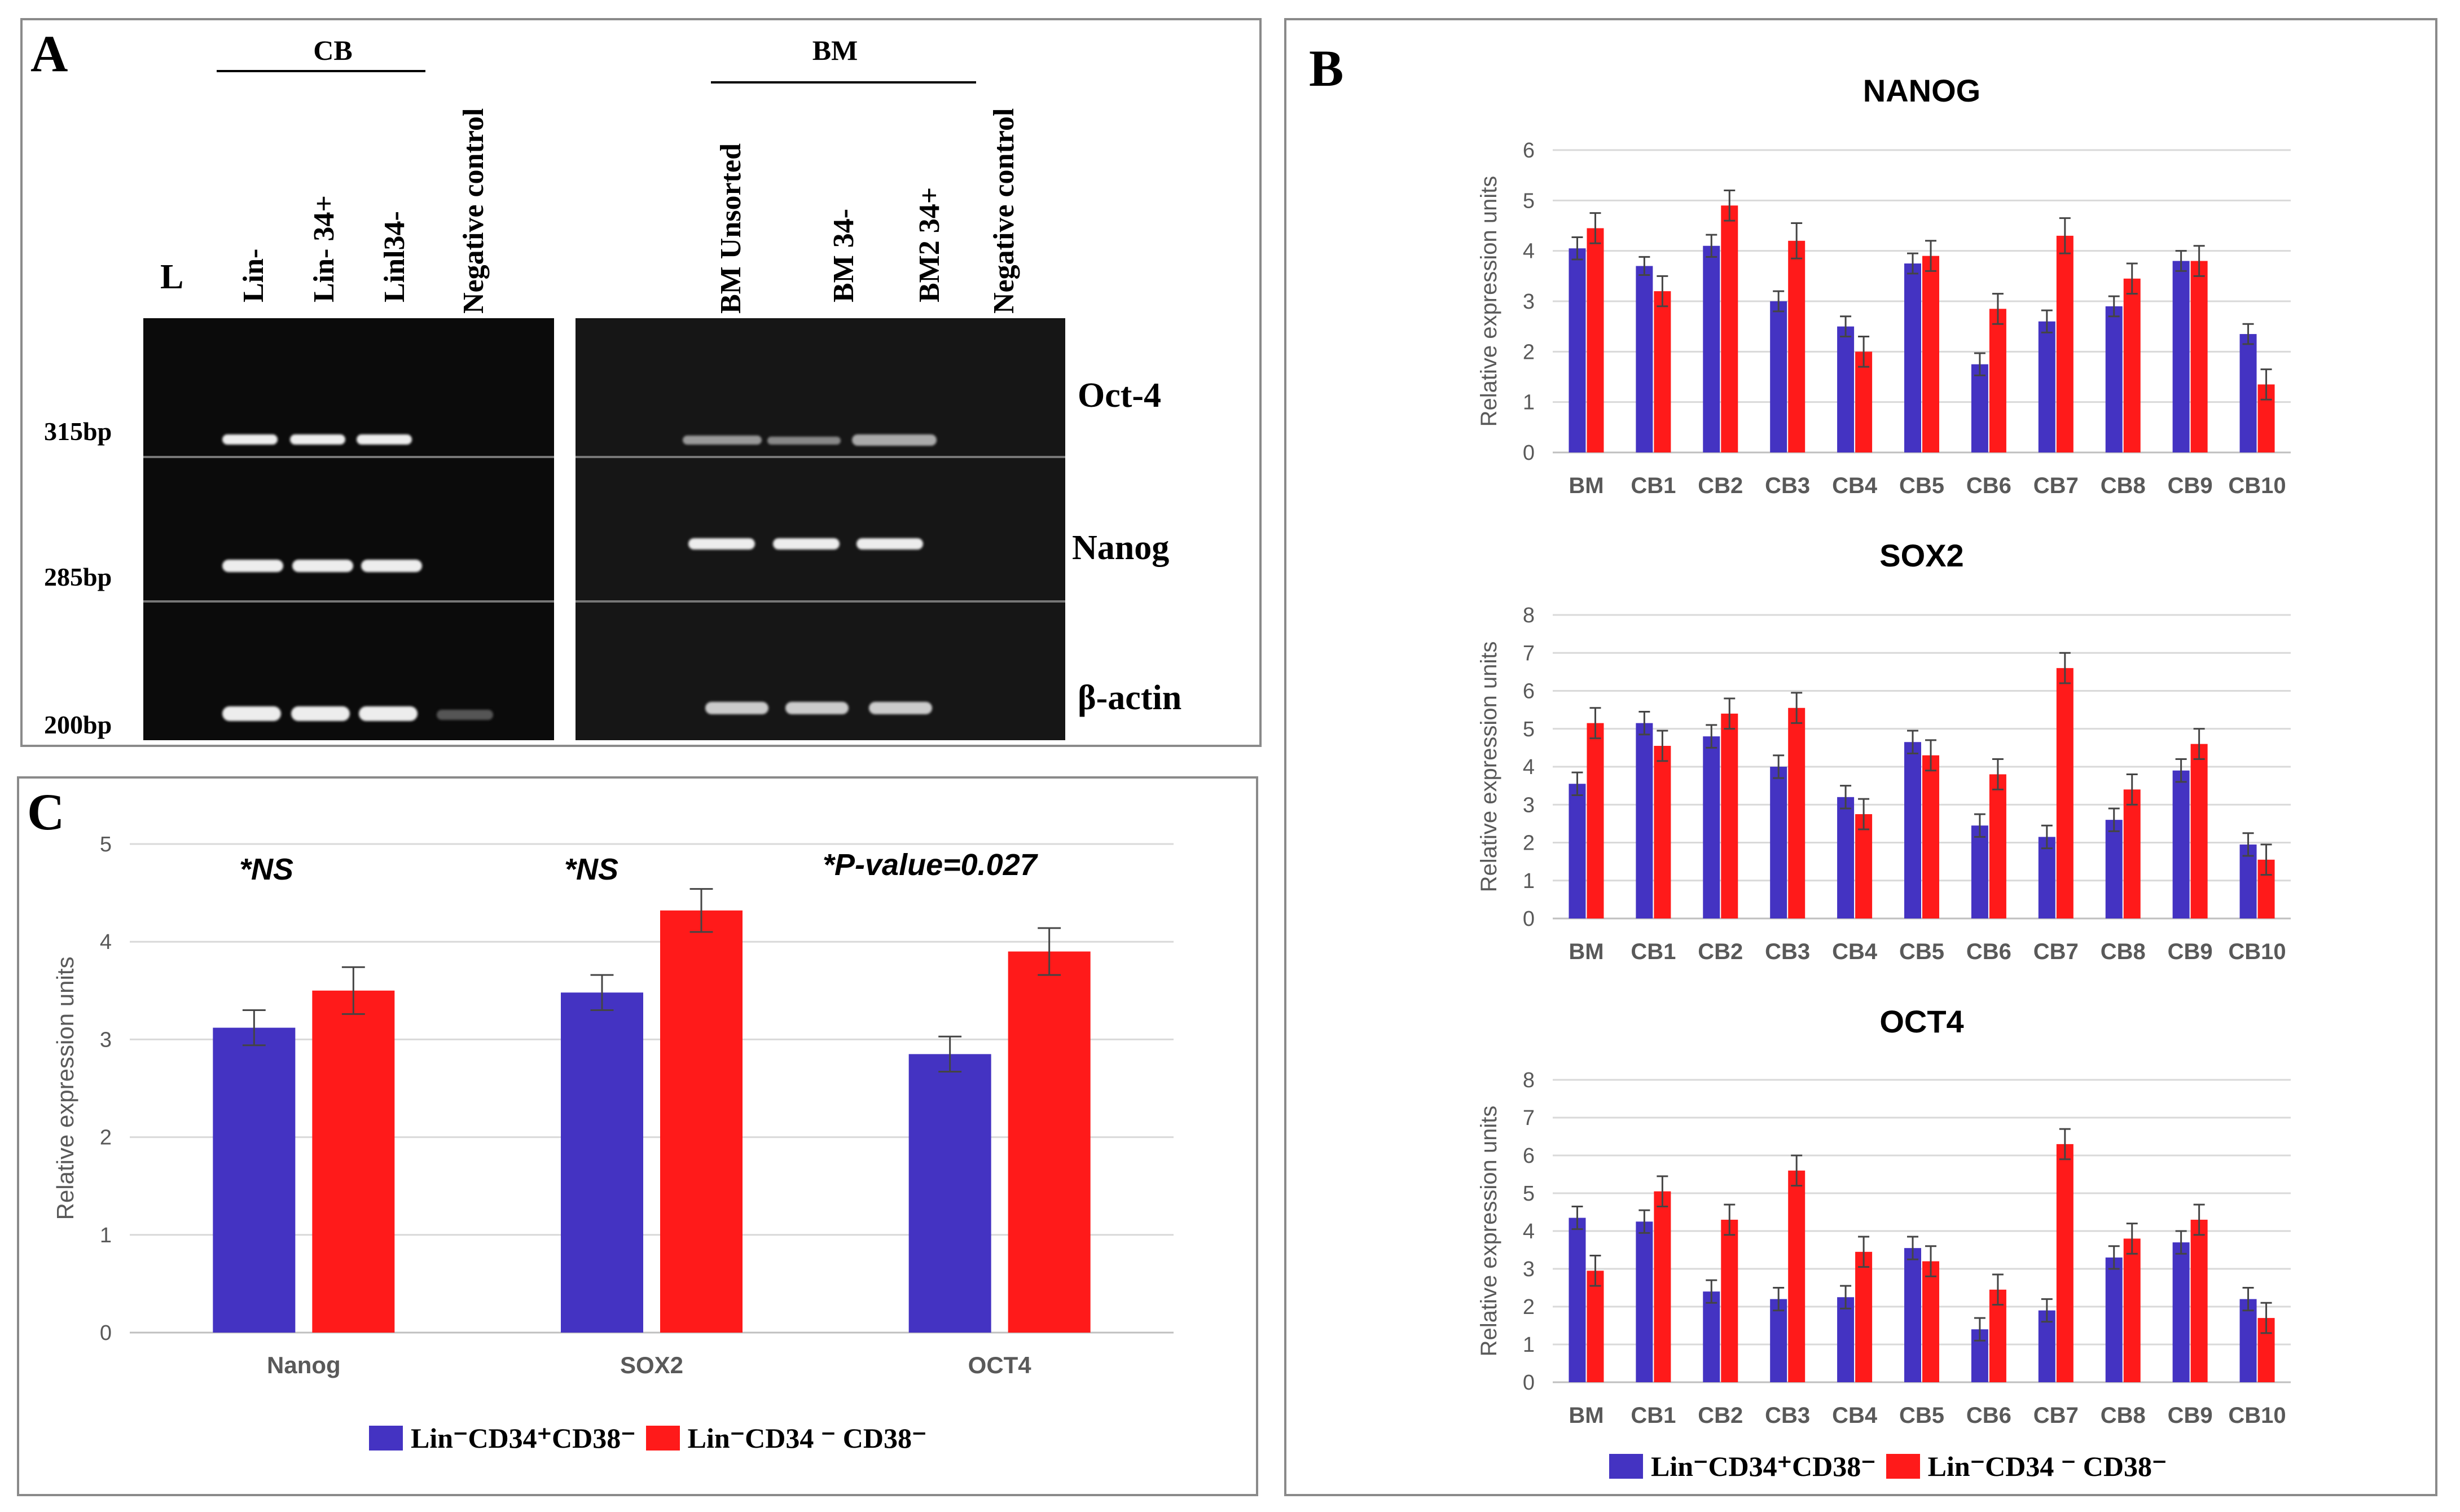 This screenshot has height=1512, width=2460. What do you see at coordinates (1903, 1466) in the screenshot?
I see `legend-swatch-series2` at bounding box center [1903, 1466].